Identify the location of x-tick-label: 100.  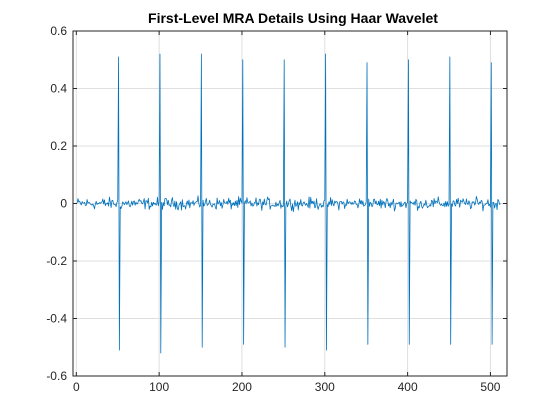
(159, 387).